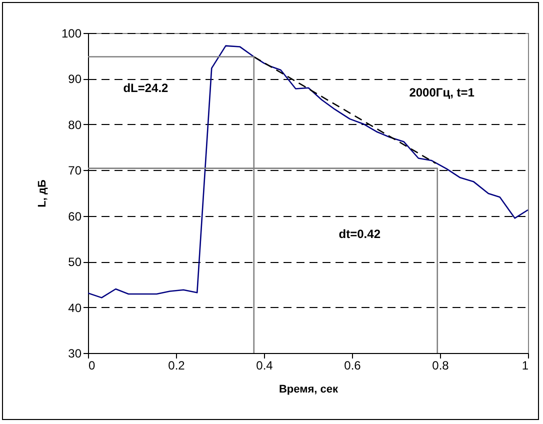  I want to click on x-tick-label: 0.2, so click(177, 365).